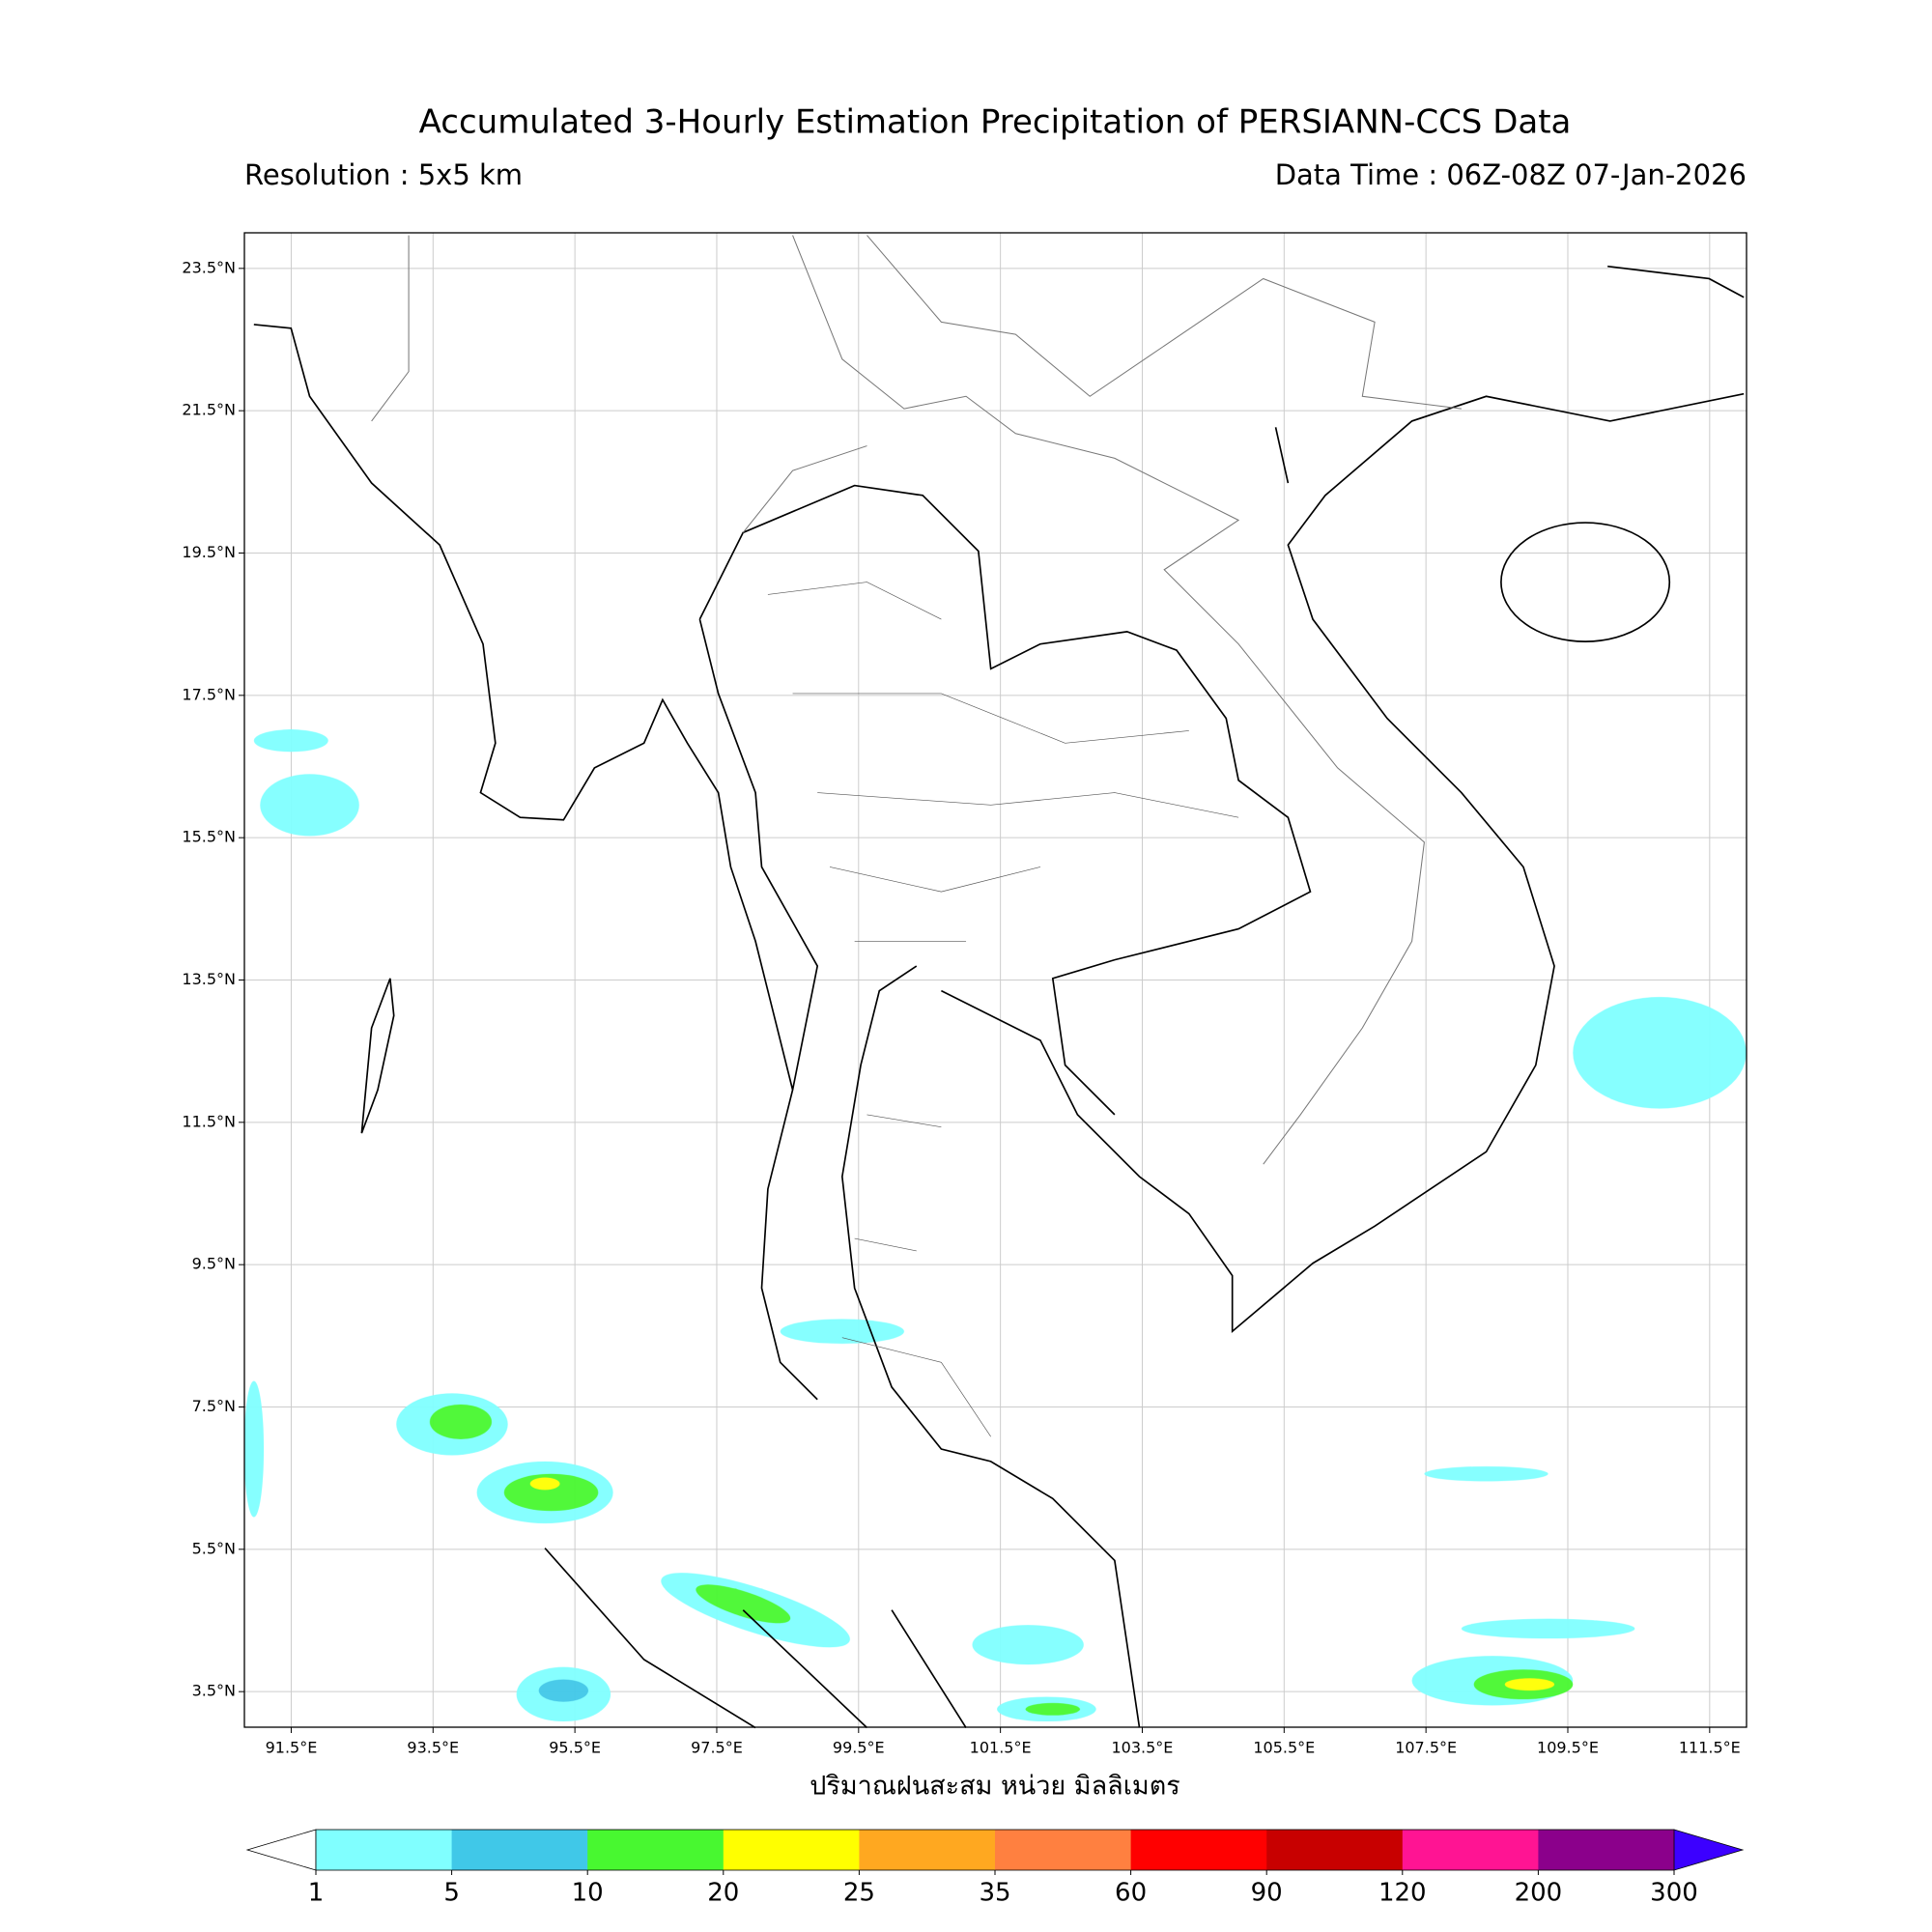 The width and height of the screenshot is (1932, 1932). What do you see at coordinates (1143, 1748) in the screenshot?
I see `x-tick-label: 103.5°E` at bounding box center [1143, 1748].